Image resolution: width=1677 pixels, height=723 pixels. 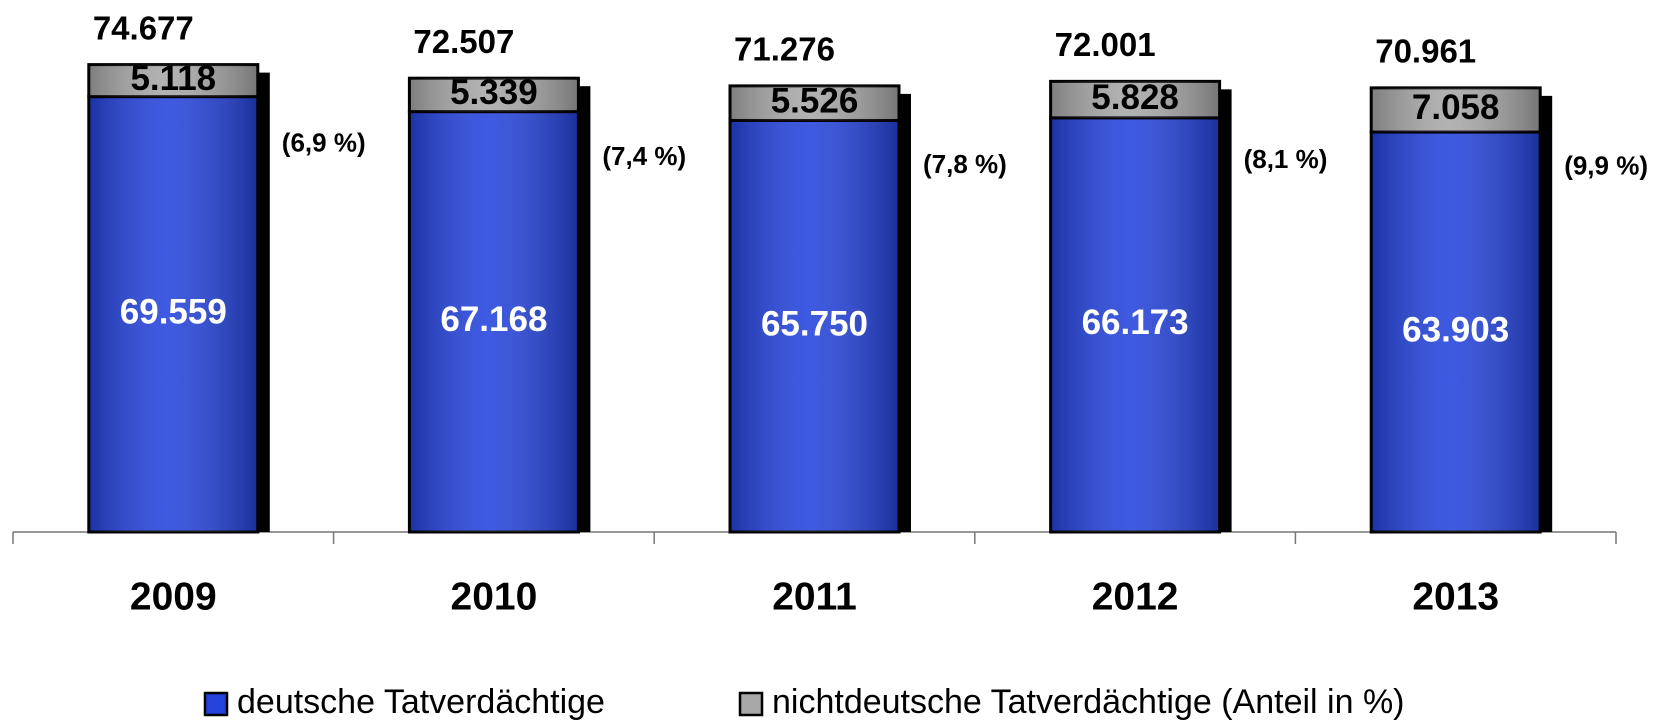 I want to click on share-label: (6,9 %), so click(x=324, y=142).